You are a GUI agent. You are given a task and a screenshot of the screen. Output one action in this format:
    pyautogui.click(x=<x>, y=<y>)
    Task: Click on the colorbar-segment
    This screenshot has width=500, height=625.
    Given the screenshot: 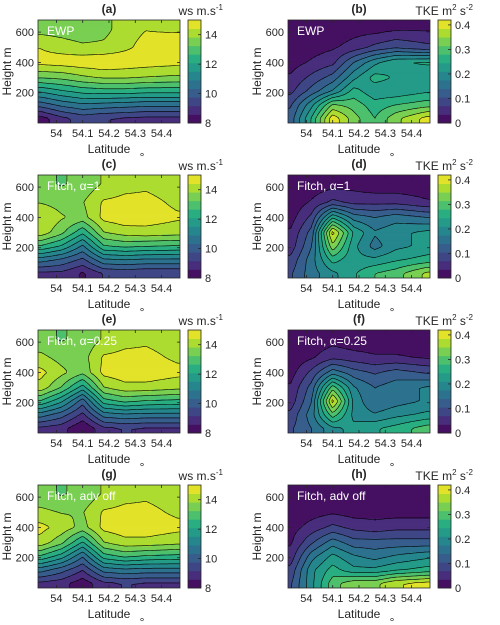 What is the action you would take?
    pyautogui.click(x=194, y=102)
    